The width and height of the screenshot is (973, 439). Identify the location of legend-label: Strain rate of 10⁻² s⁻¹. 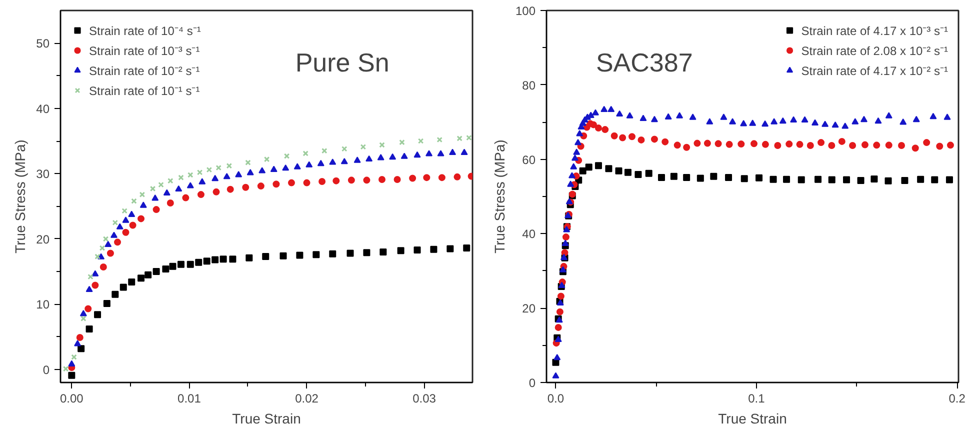
(144, 70).